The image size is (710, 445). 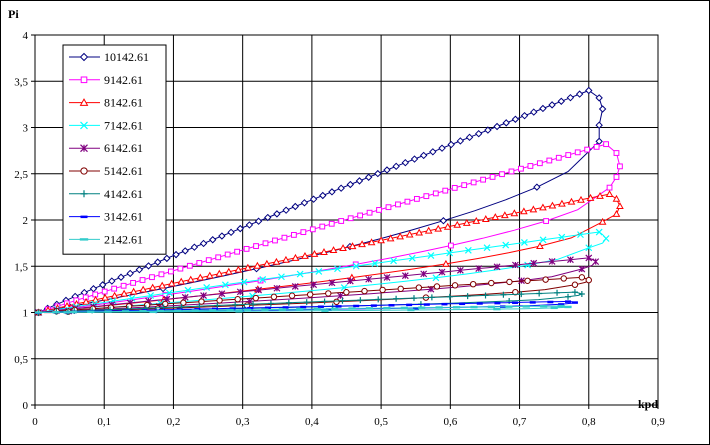 What do you see at coordinates (26, 36) in the screenshot?
I see `y-tick-label: 4` at bounding box center [26, 36].